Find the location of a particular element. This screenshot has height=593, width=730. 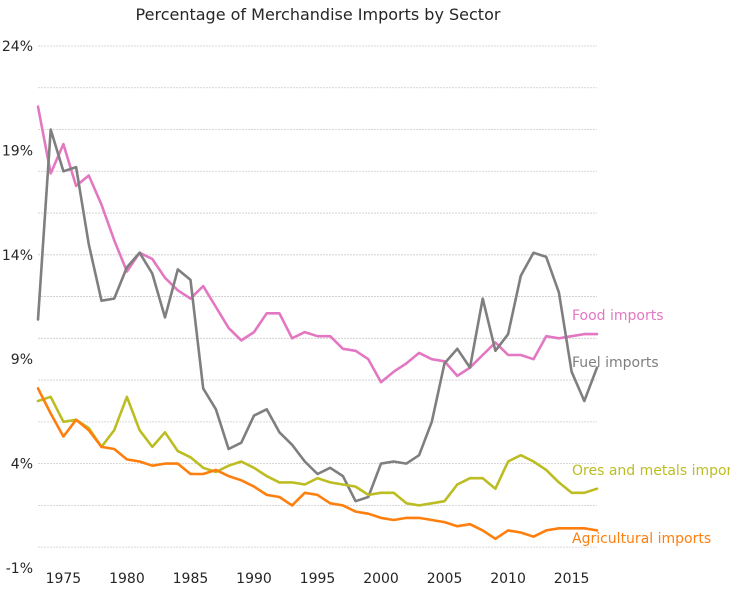

series-label-food-imports: Food imports is located at coordinates (618, 316).